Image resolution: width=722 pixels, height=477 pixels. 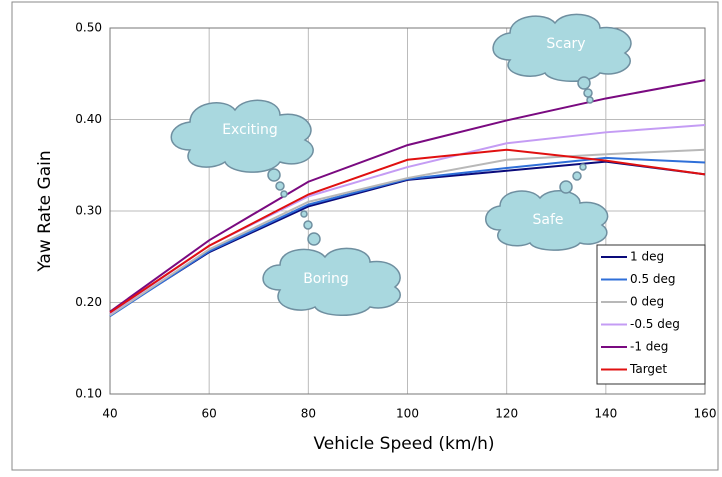 What do you see at coordinates (250, 130) in the screenshot?
I see `annotation: Exciting` at bounding box center [250, 130].